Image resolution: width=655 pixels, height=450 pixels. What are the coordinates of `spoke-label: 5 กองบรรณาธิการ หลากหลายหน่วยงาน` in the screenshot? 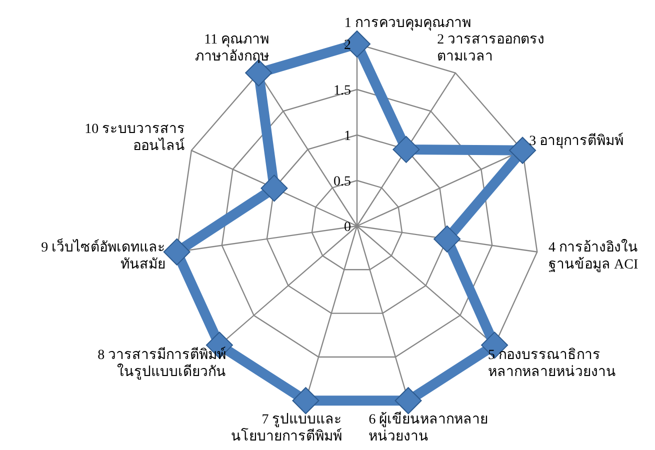 It's located at (552, 364).